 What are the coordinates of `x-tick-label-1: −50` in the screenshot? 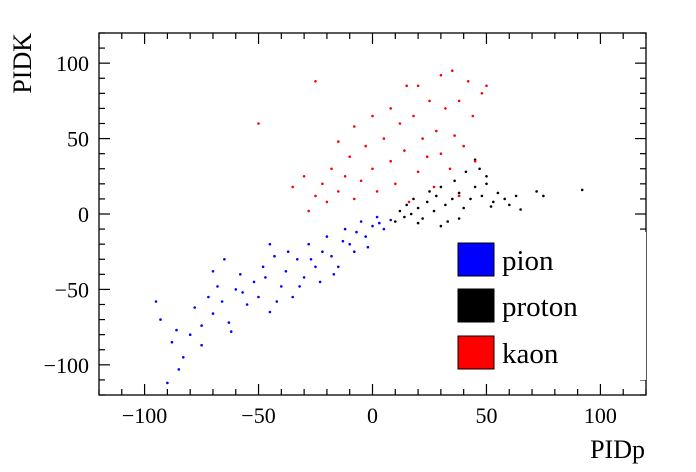 It's located at (258, 415).